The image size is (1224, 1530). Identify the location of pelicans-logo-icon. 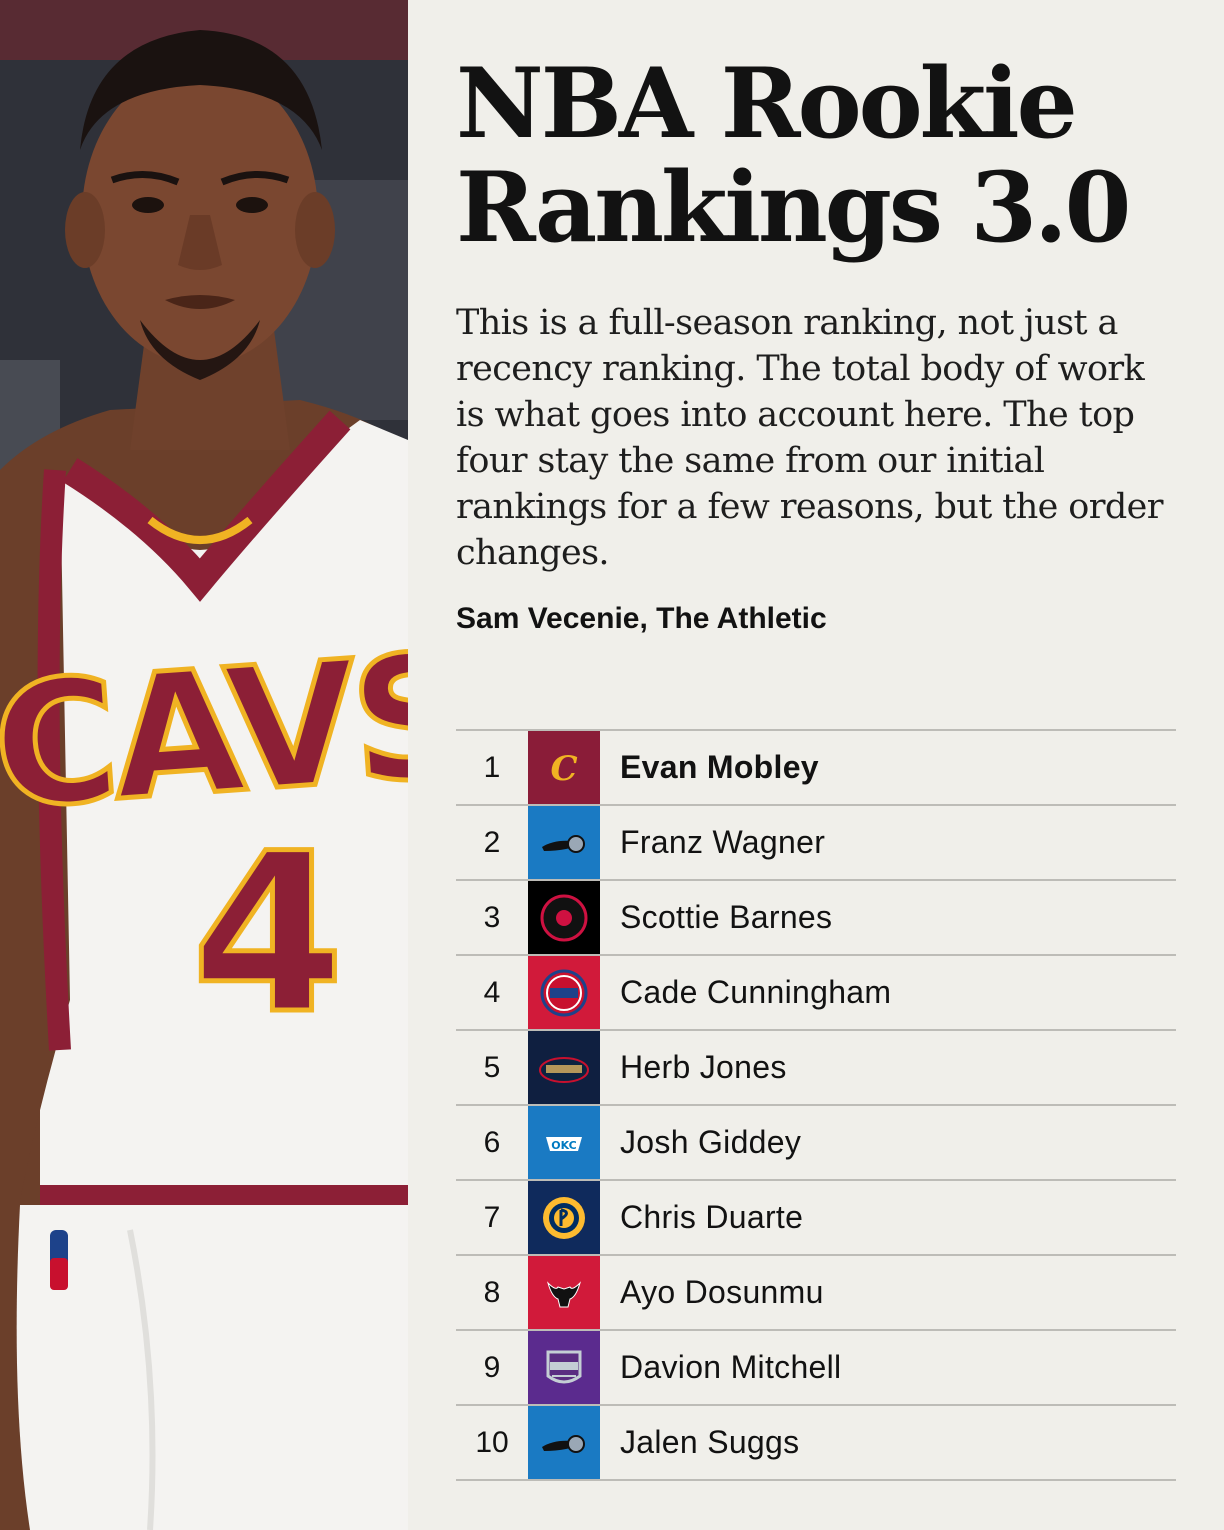
(564, 1067).